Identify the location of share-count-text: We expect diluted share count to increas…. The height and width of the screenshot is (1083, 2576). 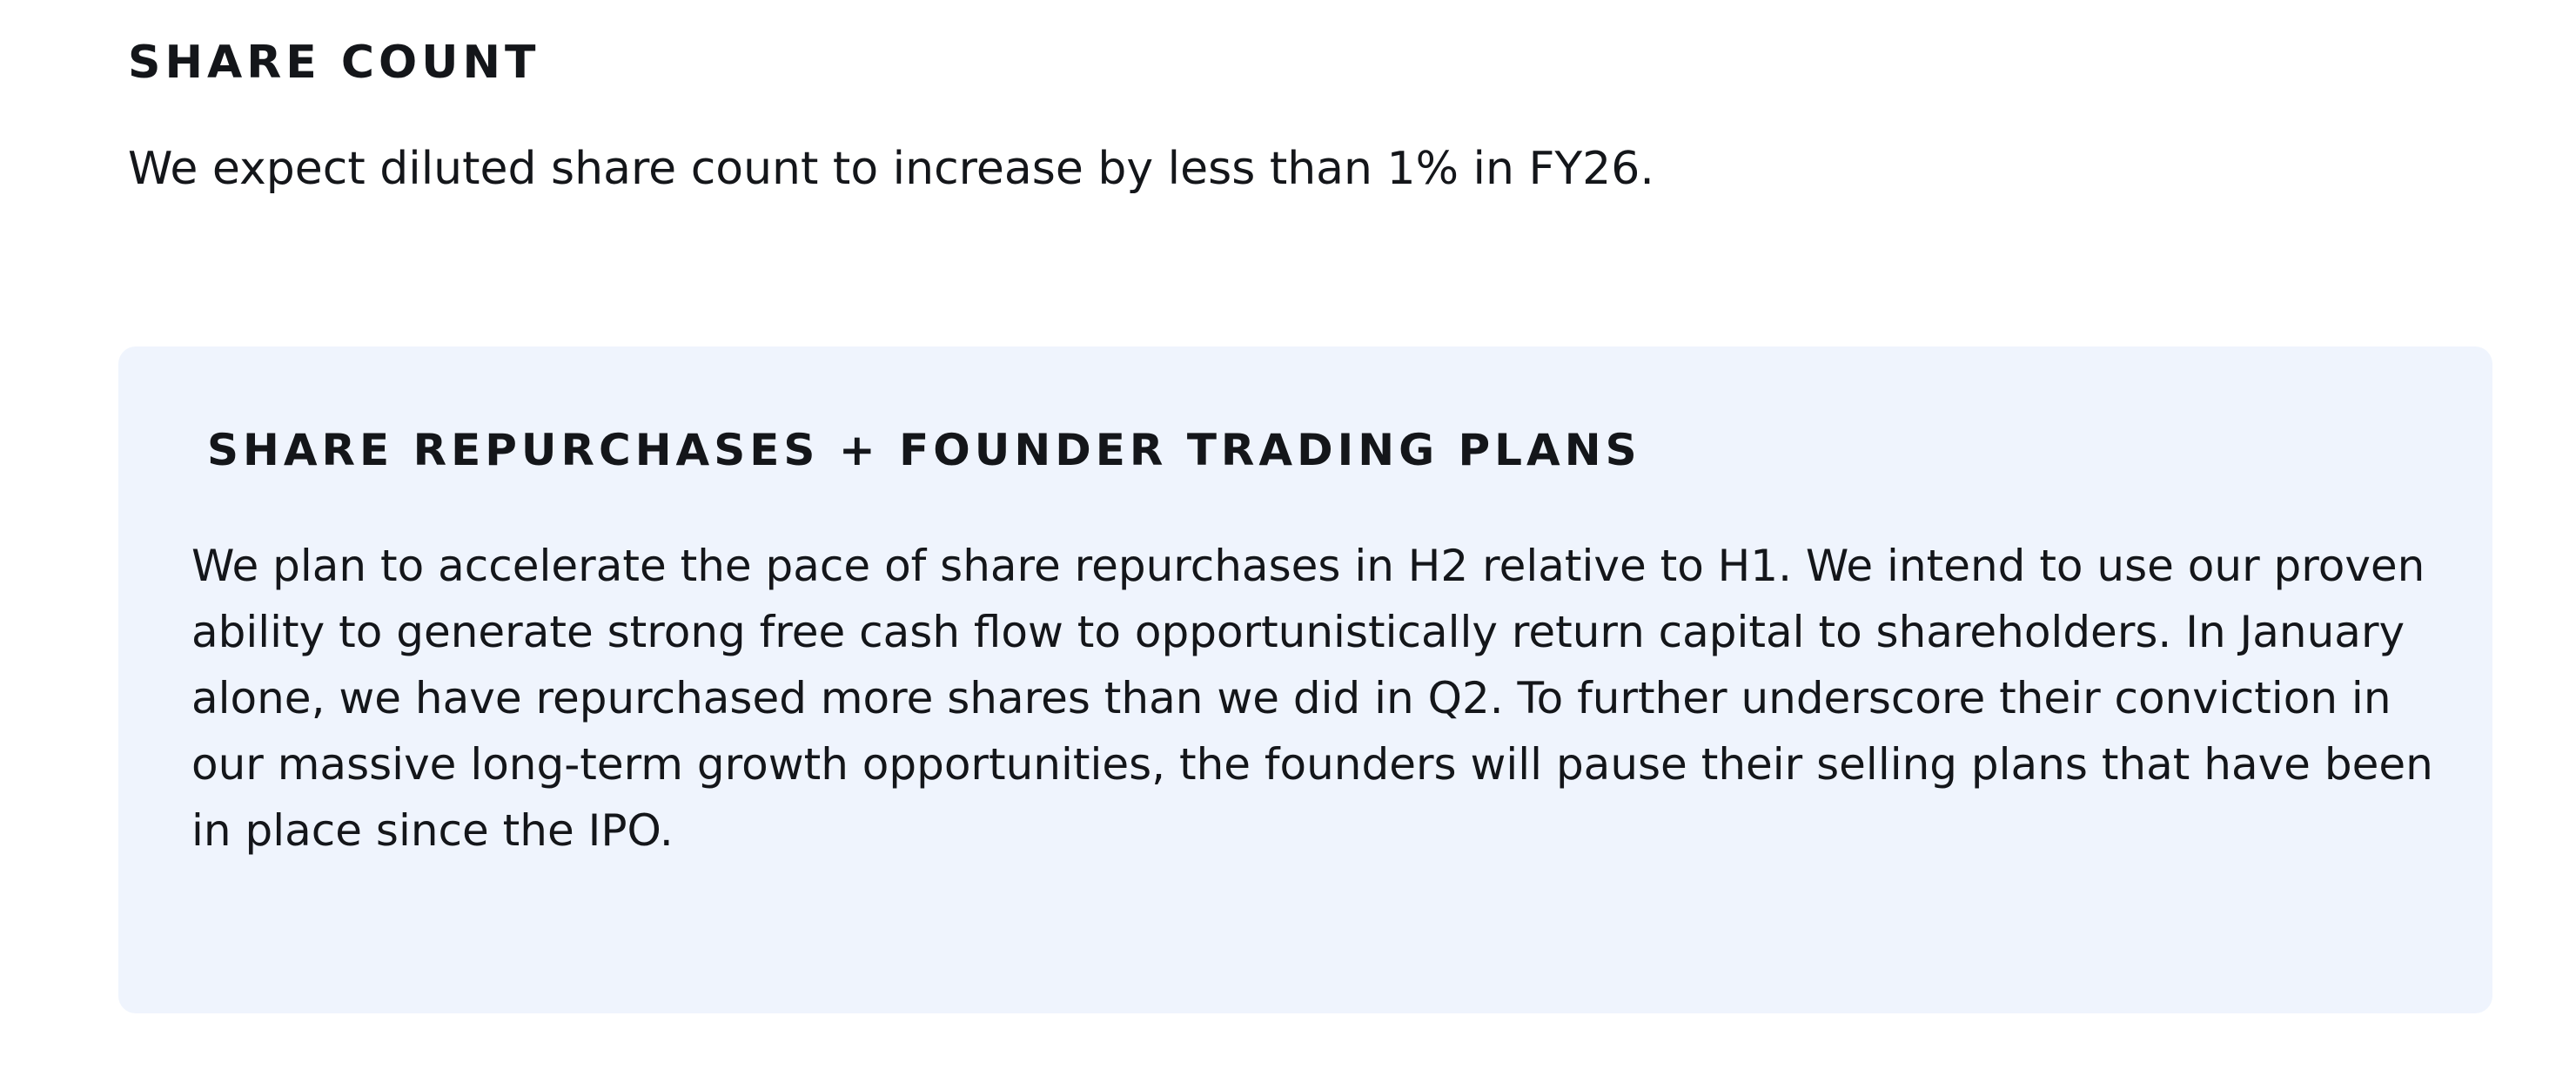
(891, 169).